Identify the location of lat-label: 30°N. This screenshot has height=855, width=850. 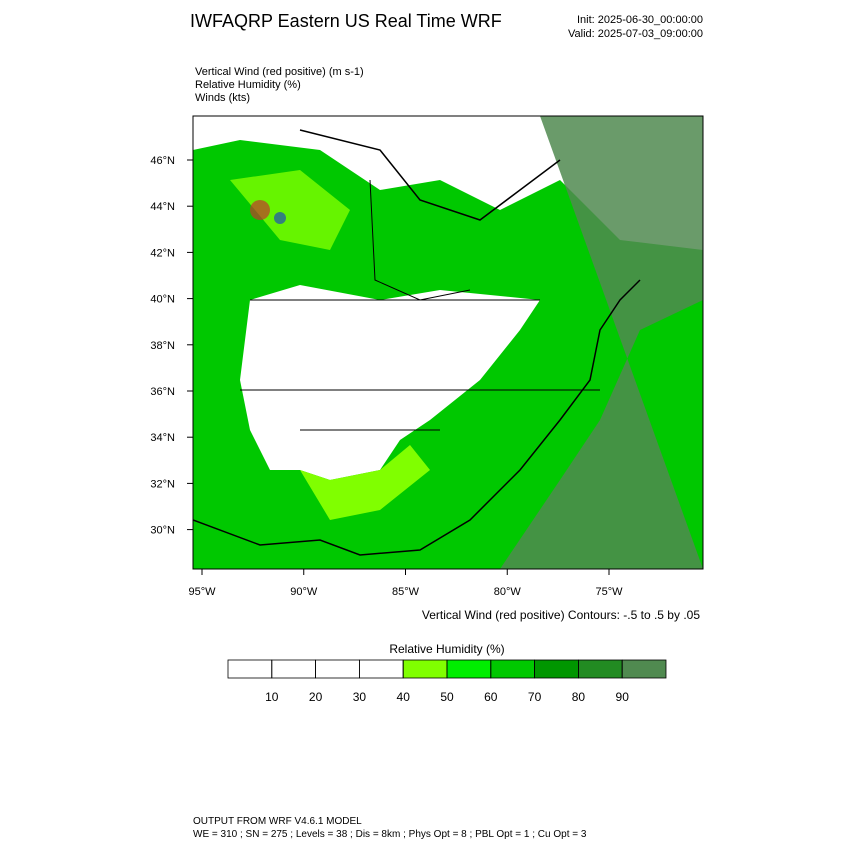
(162, 531).